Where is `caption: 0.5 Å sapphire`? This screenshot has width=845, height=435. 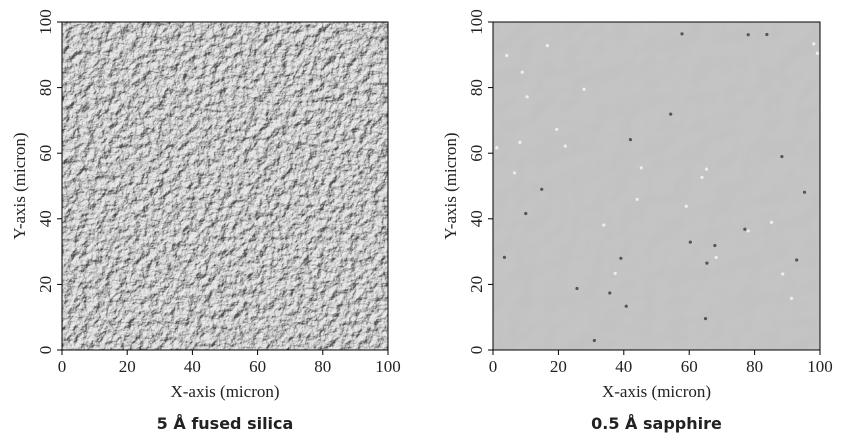 caption: 0.5 Å sapphire is located at coordinates (656, 423).